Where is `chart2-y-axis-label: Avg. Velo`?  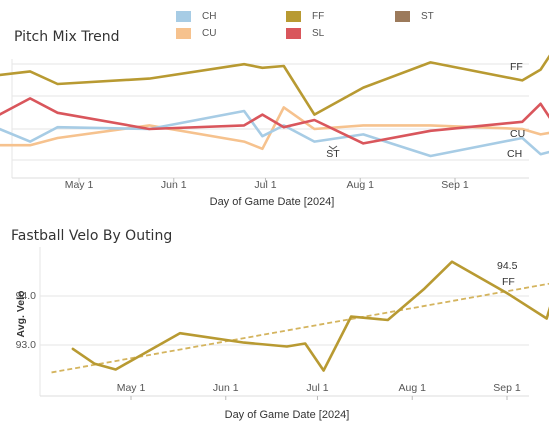 chart2-y-axis-label: Avg. Velo is located at coordinates (21, 314).